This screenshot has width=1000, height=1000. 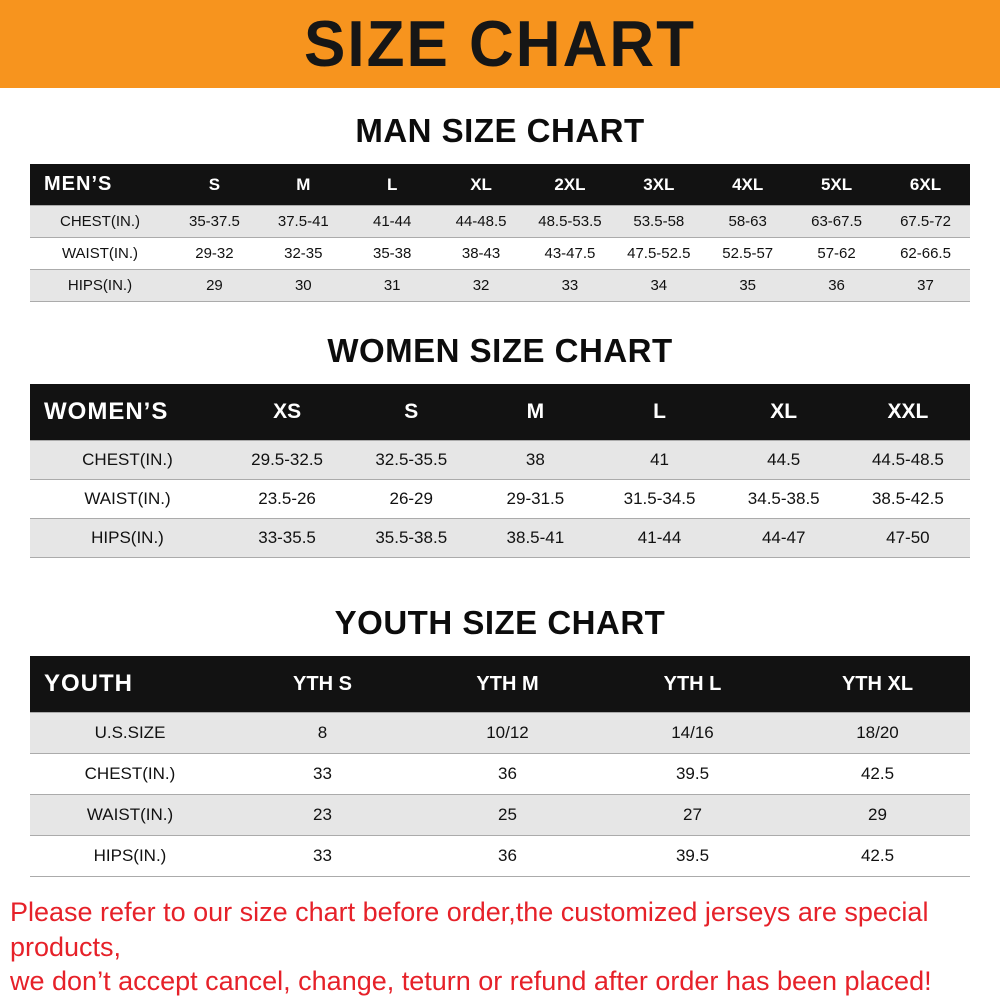 I want to click on size-value: 43-47.5, so click(x=570, y=253).